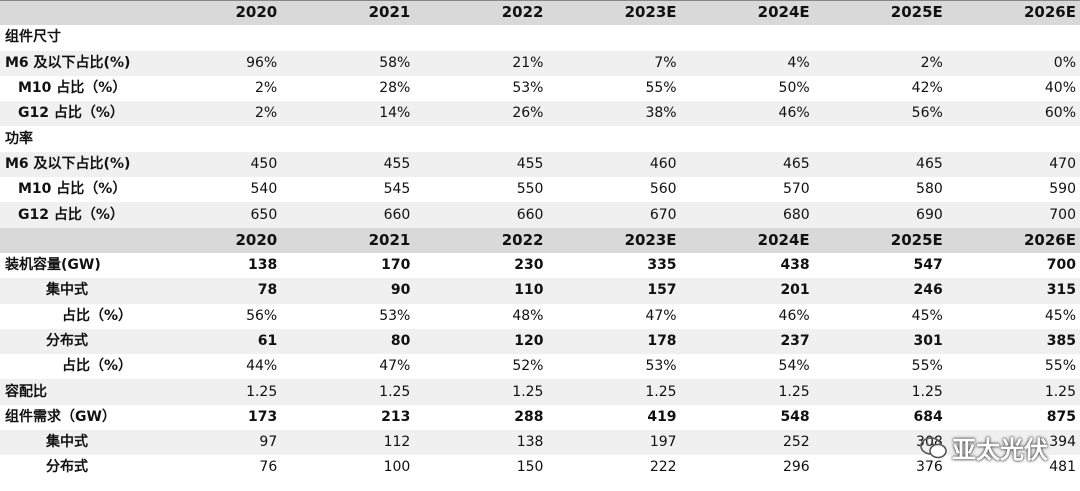 The image size is (1080, 491). What do you see at coordinates (614, 164) in the screenshot?
I see `table-cell: 460` at bounding box center [614, 164].